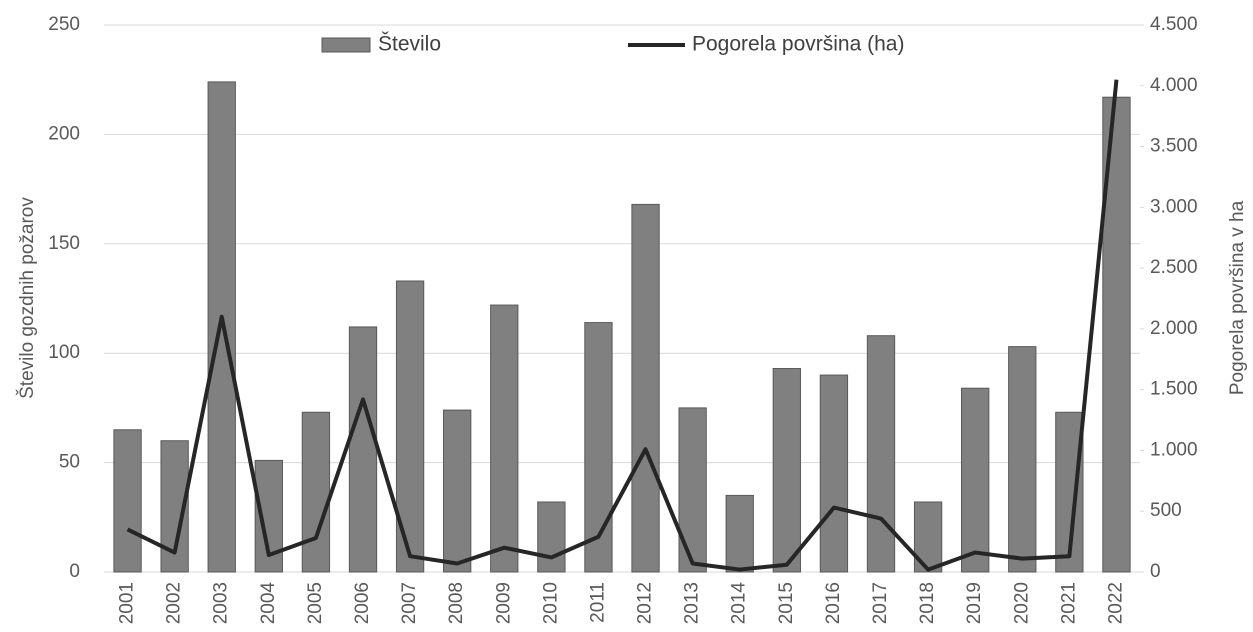  Describe the element at coordinates (1021, 603) in the screenshot. I see `x-tick-label: 2020` at that location.